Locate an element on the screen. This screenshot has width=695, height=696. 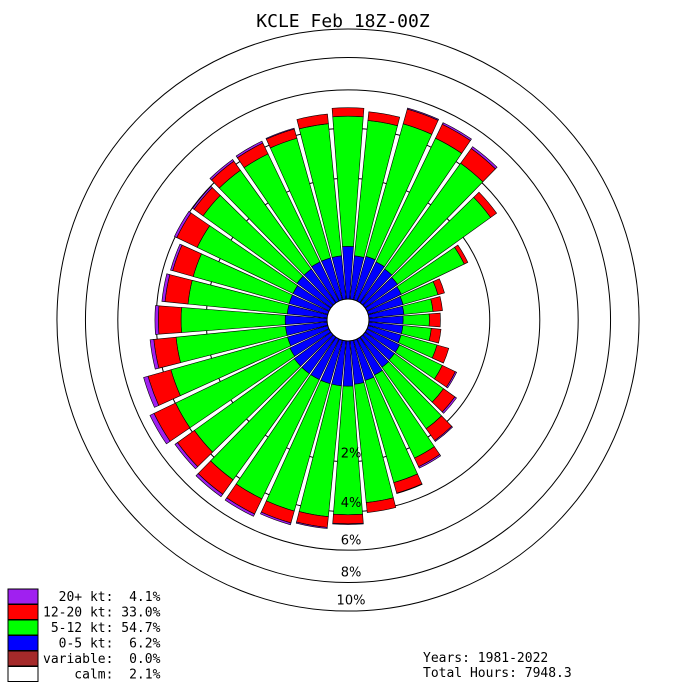
bar-segment-300-20-kt is located at coordinates (183, 224).